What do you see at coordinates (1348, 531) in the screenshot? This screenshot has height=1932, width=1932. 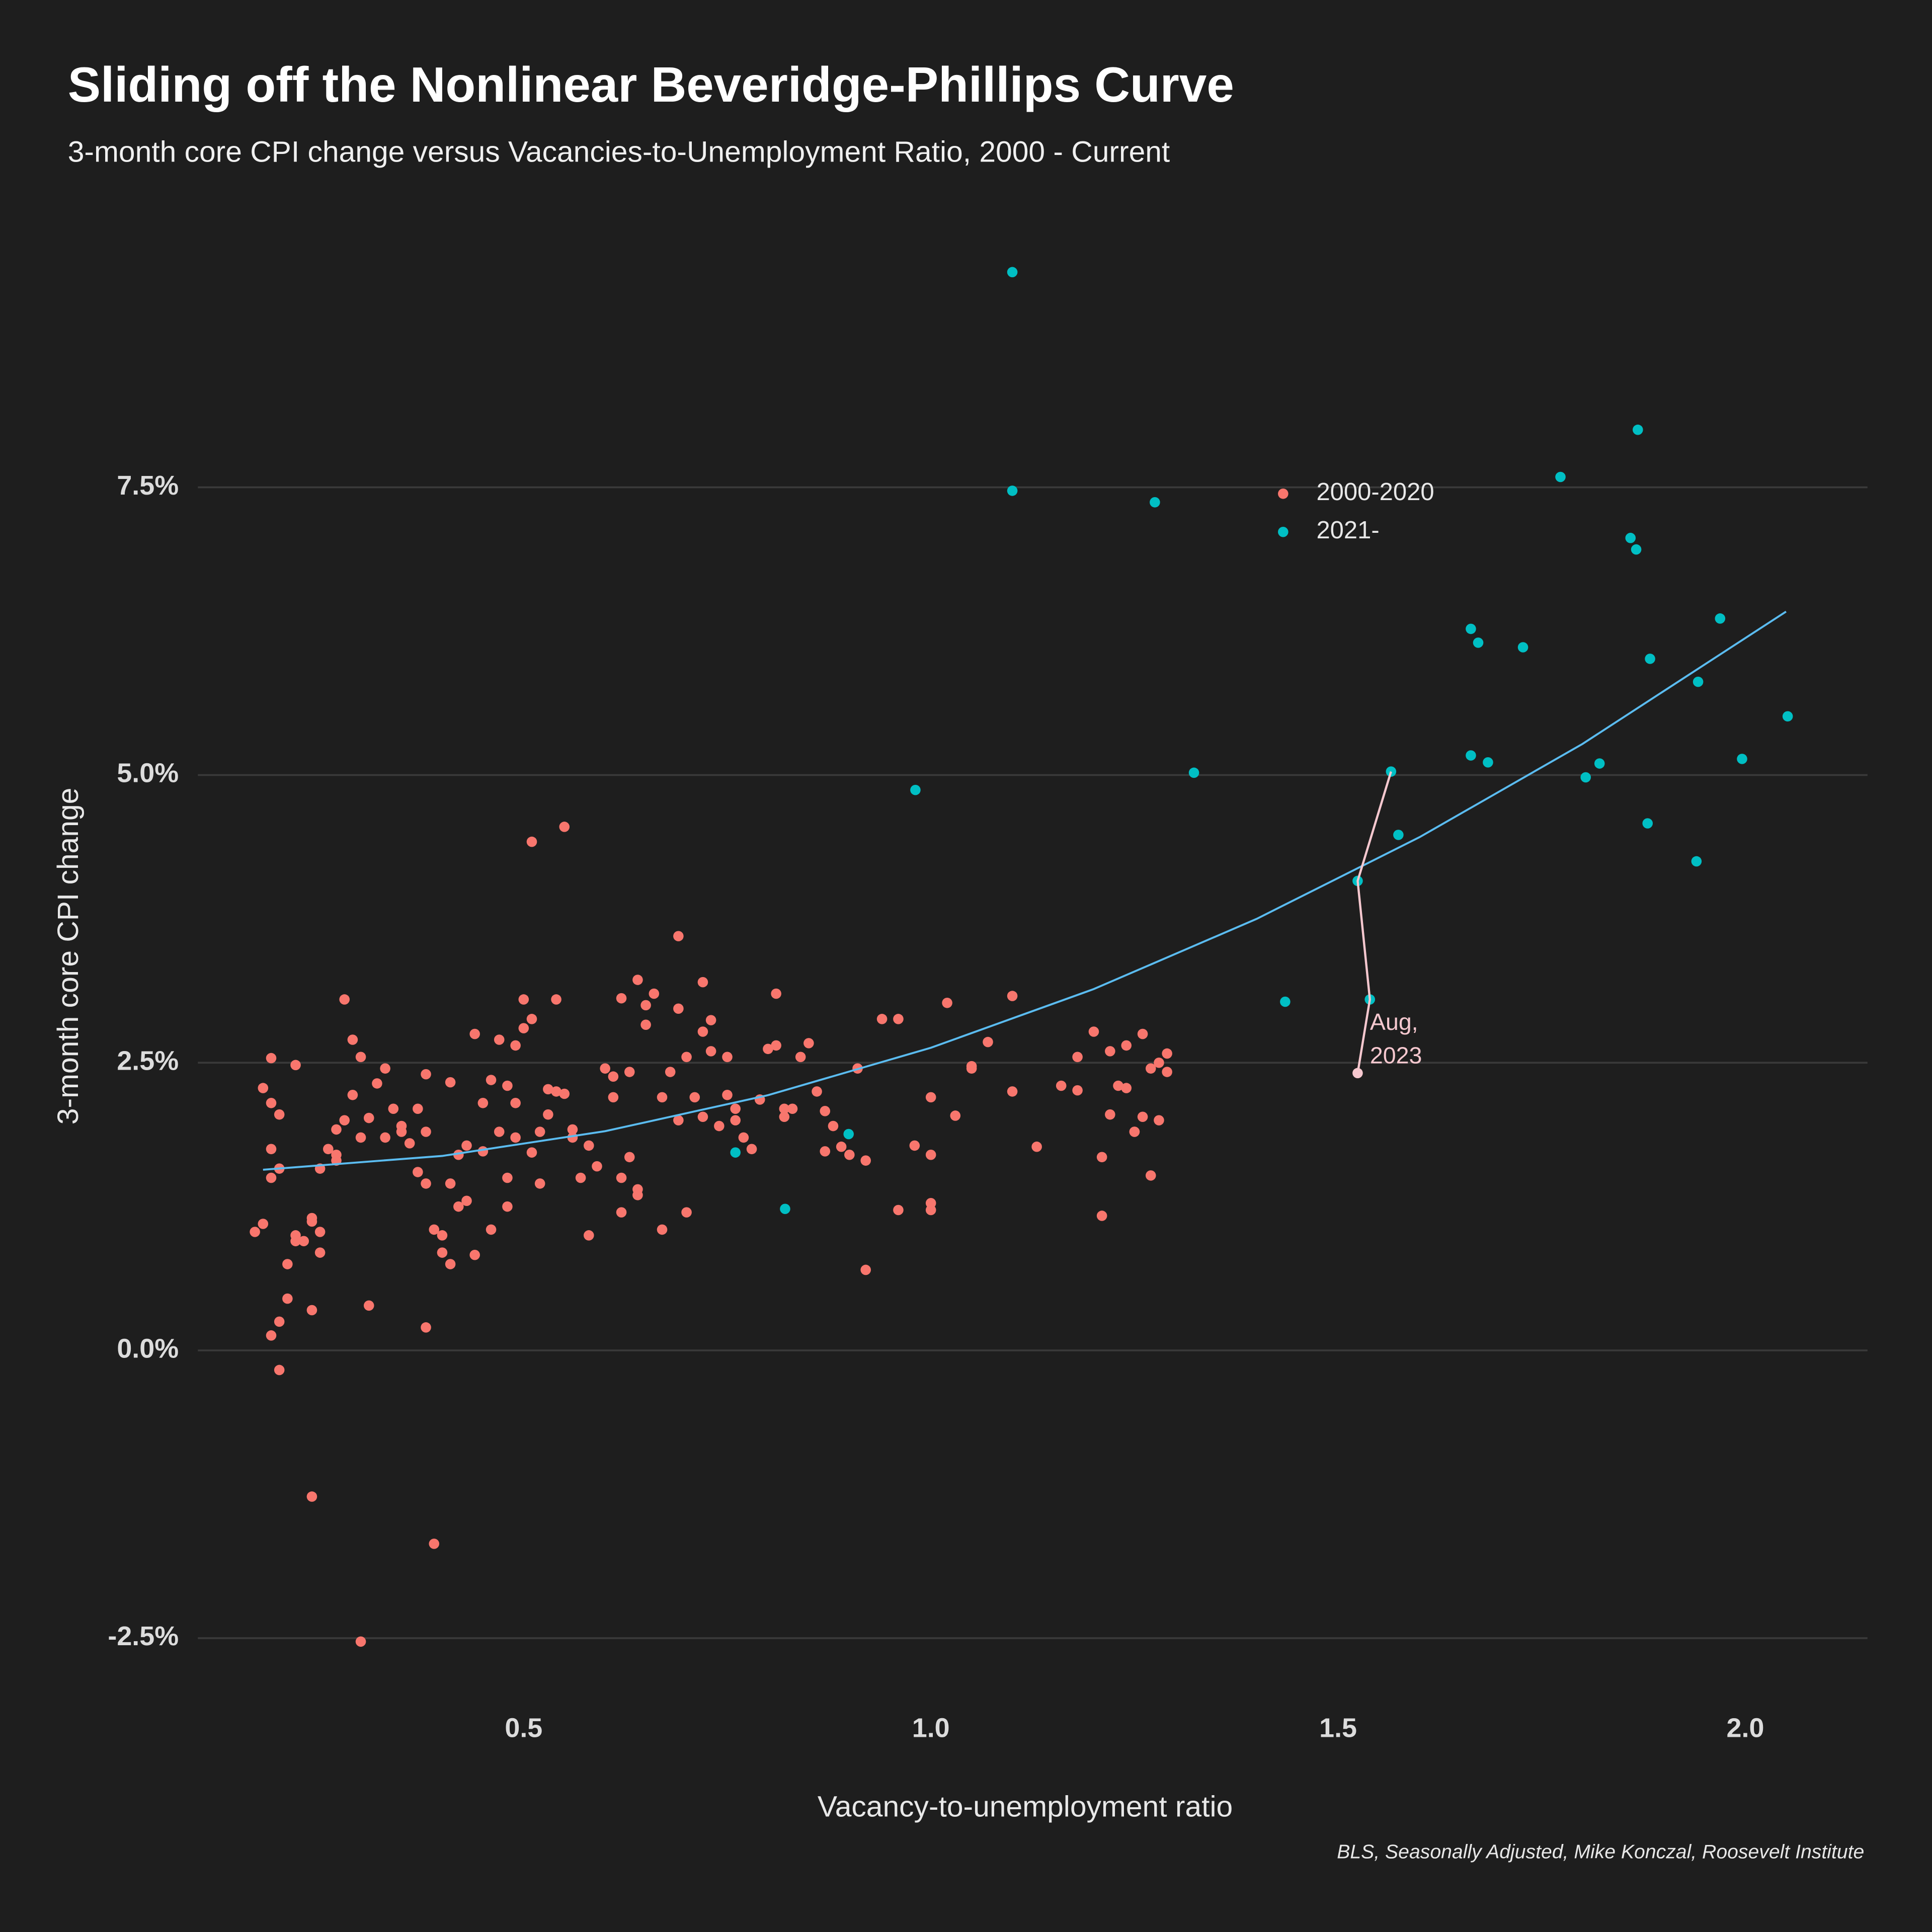 I see `legend-label: 2021-` at bounding box center [1348, 531].